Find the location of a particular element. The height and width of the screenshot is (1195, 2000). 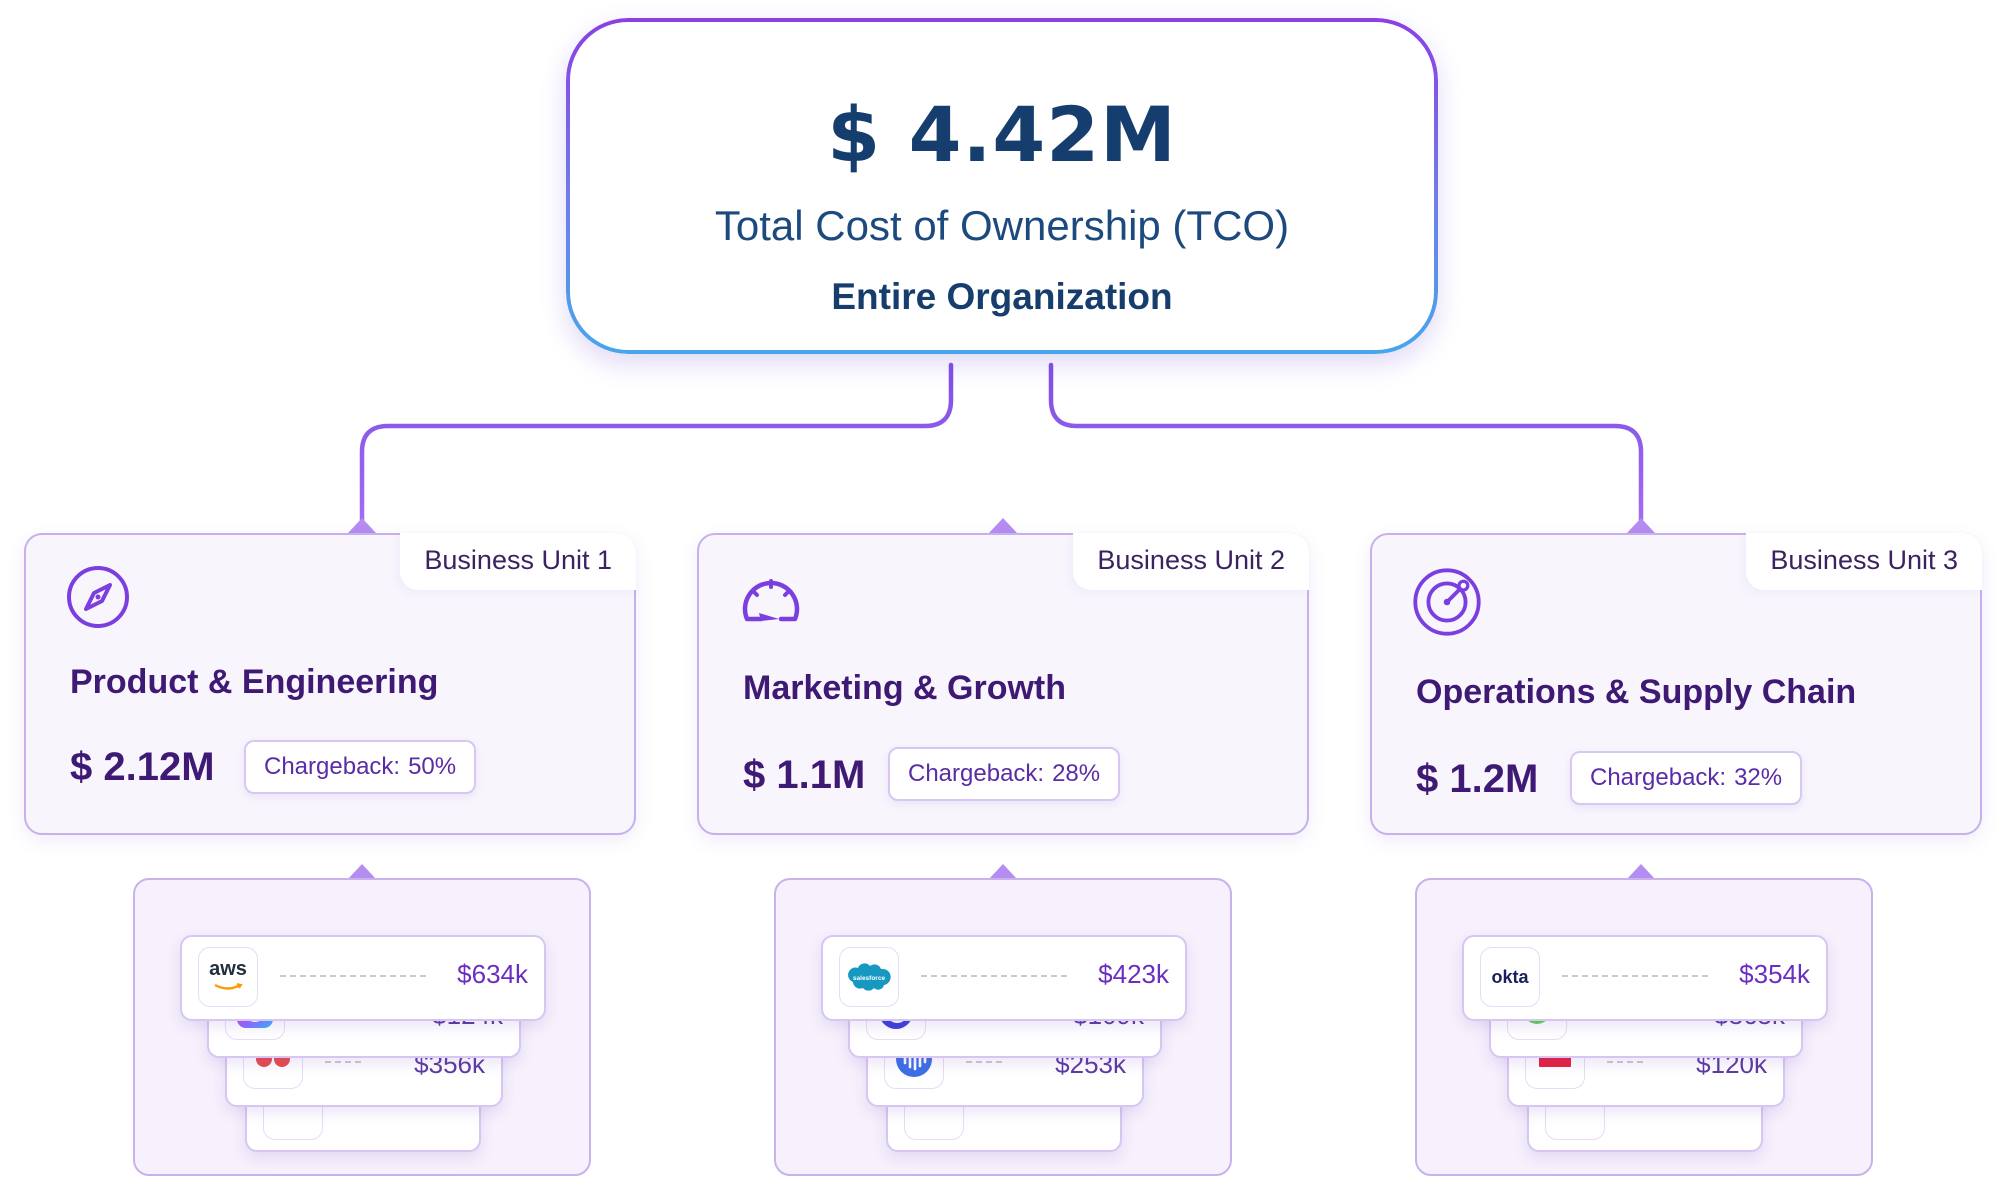

vendor-amount: $354k is located at coordinates (1774, 974).